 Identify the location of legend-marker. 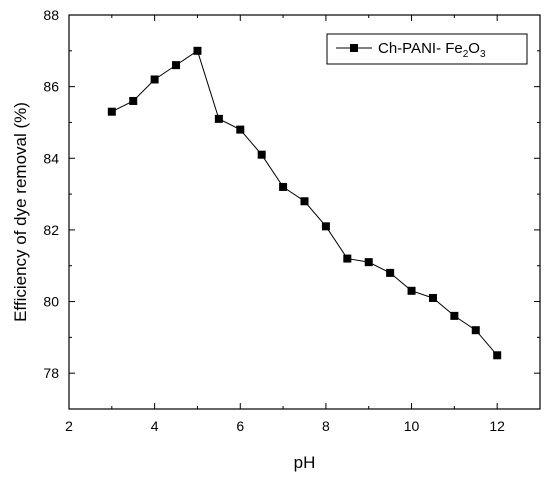
(354, 48).